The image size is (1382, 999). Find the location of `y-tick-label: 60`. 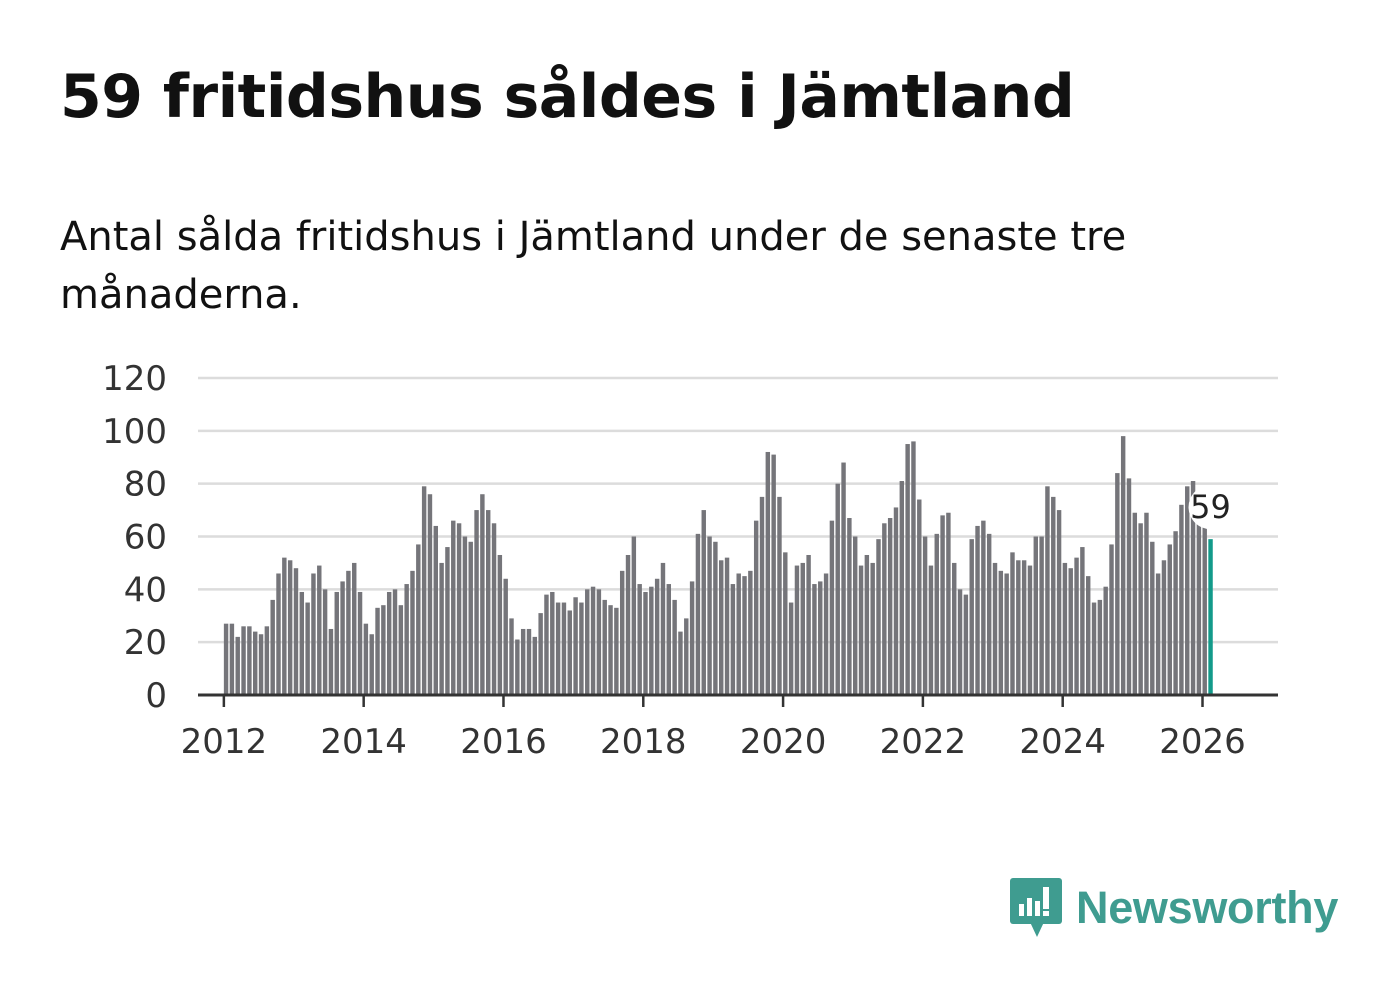

y-tick-label: 60 is located at coordinates (145, 538).